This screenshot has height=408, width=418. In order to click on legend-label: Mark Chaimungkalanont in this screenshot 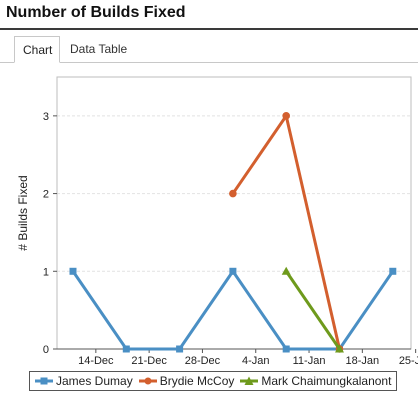, I will do `click(326, 381)`.